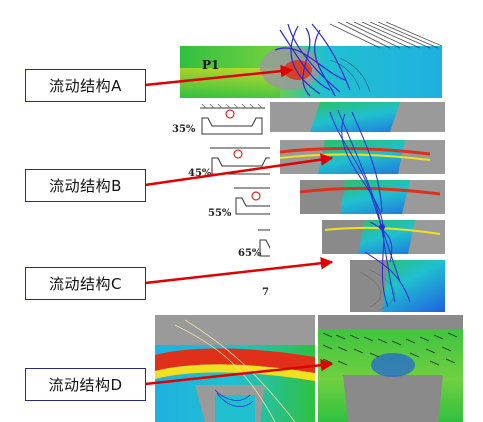  Describe the element at coordinates (85, 384) in the screenshot. I see `label-flow-structure-d: 流动结构D` at that location.